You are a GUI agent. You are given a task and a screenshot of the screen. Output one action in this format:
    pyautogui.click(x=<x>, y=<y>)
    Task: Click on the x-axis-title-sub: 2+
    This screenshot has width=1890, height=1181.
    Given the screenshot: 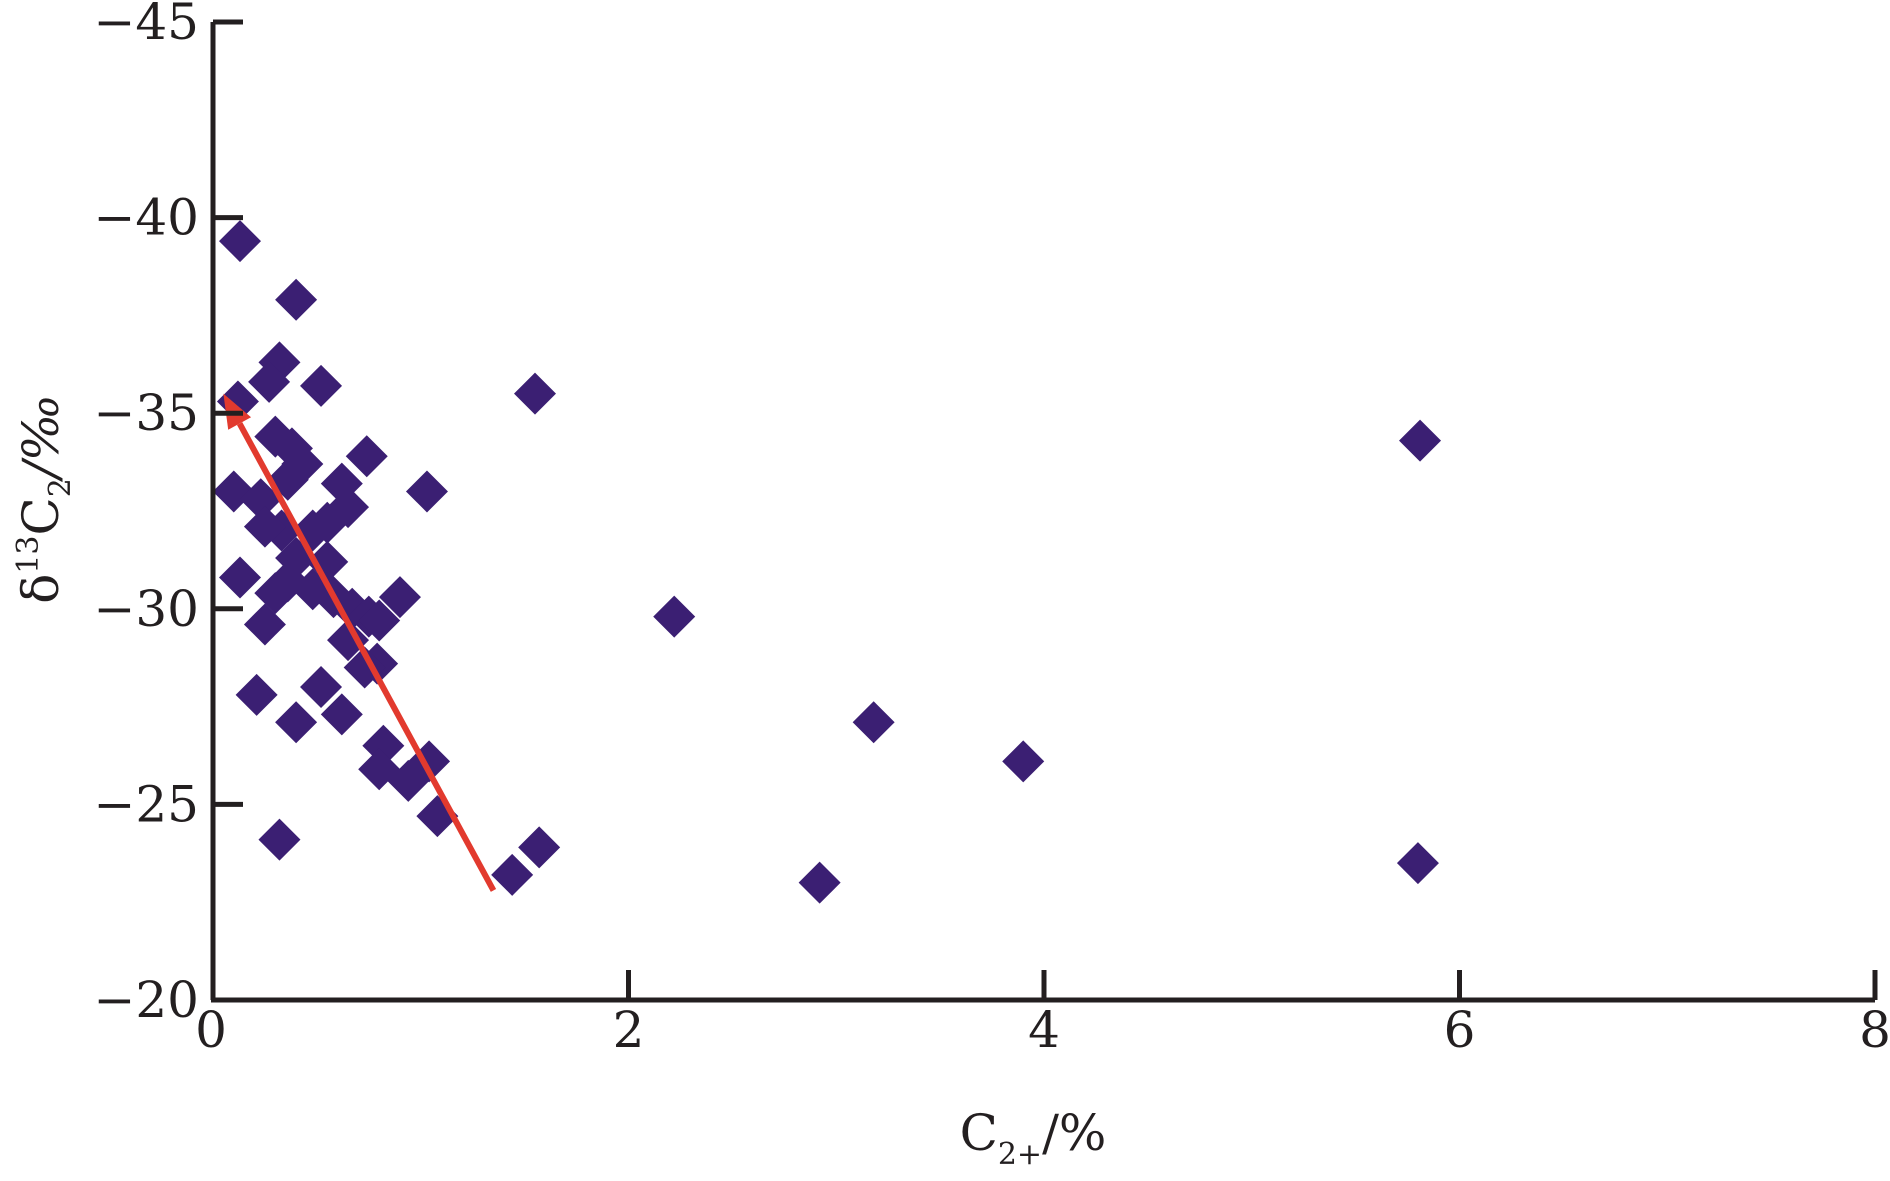 What is the action you would take?
    pyautogui.click(x=1020, y=1154)
    